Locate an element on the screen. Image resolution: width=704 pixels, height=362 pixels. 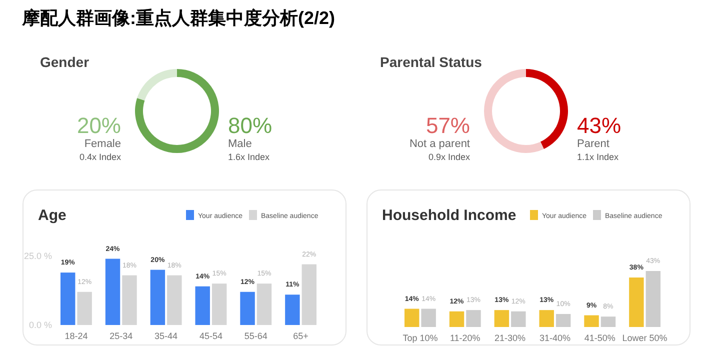
slice-label: Female is located at coordinates (102, 144).